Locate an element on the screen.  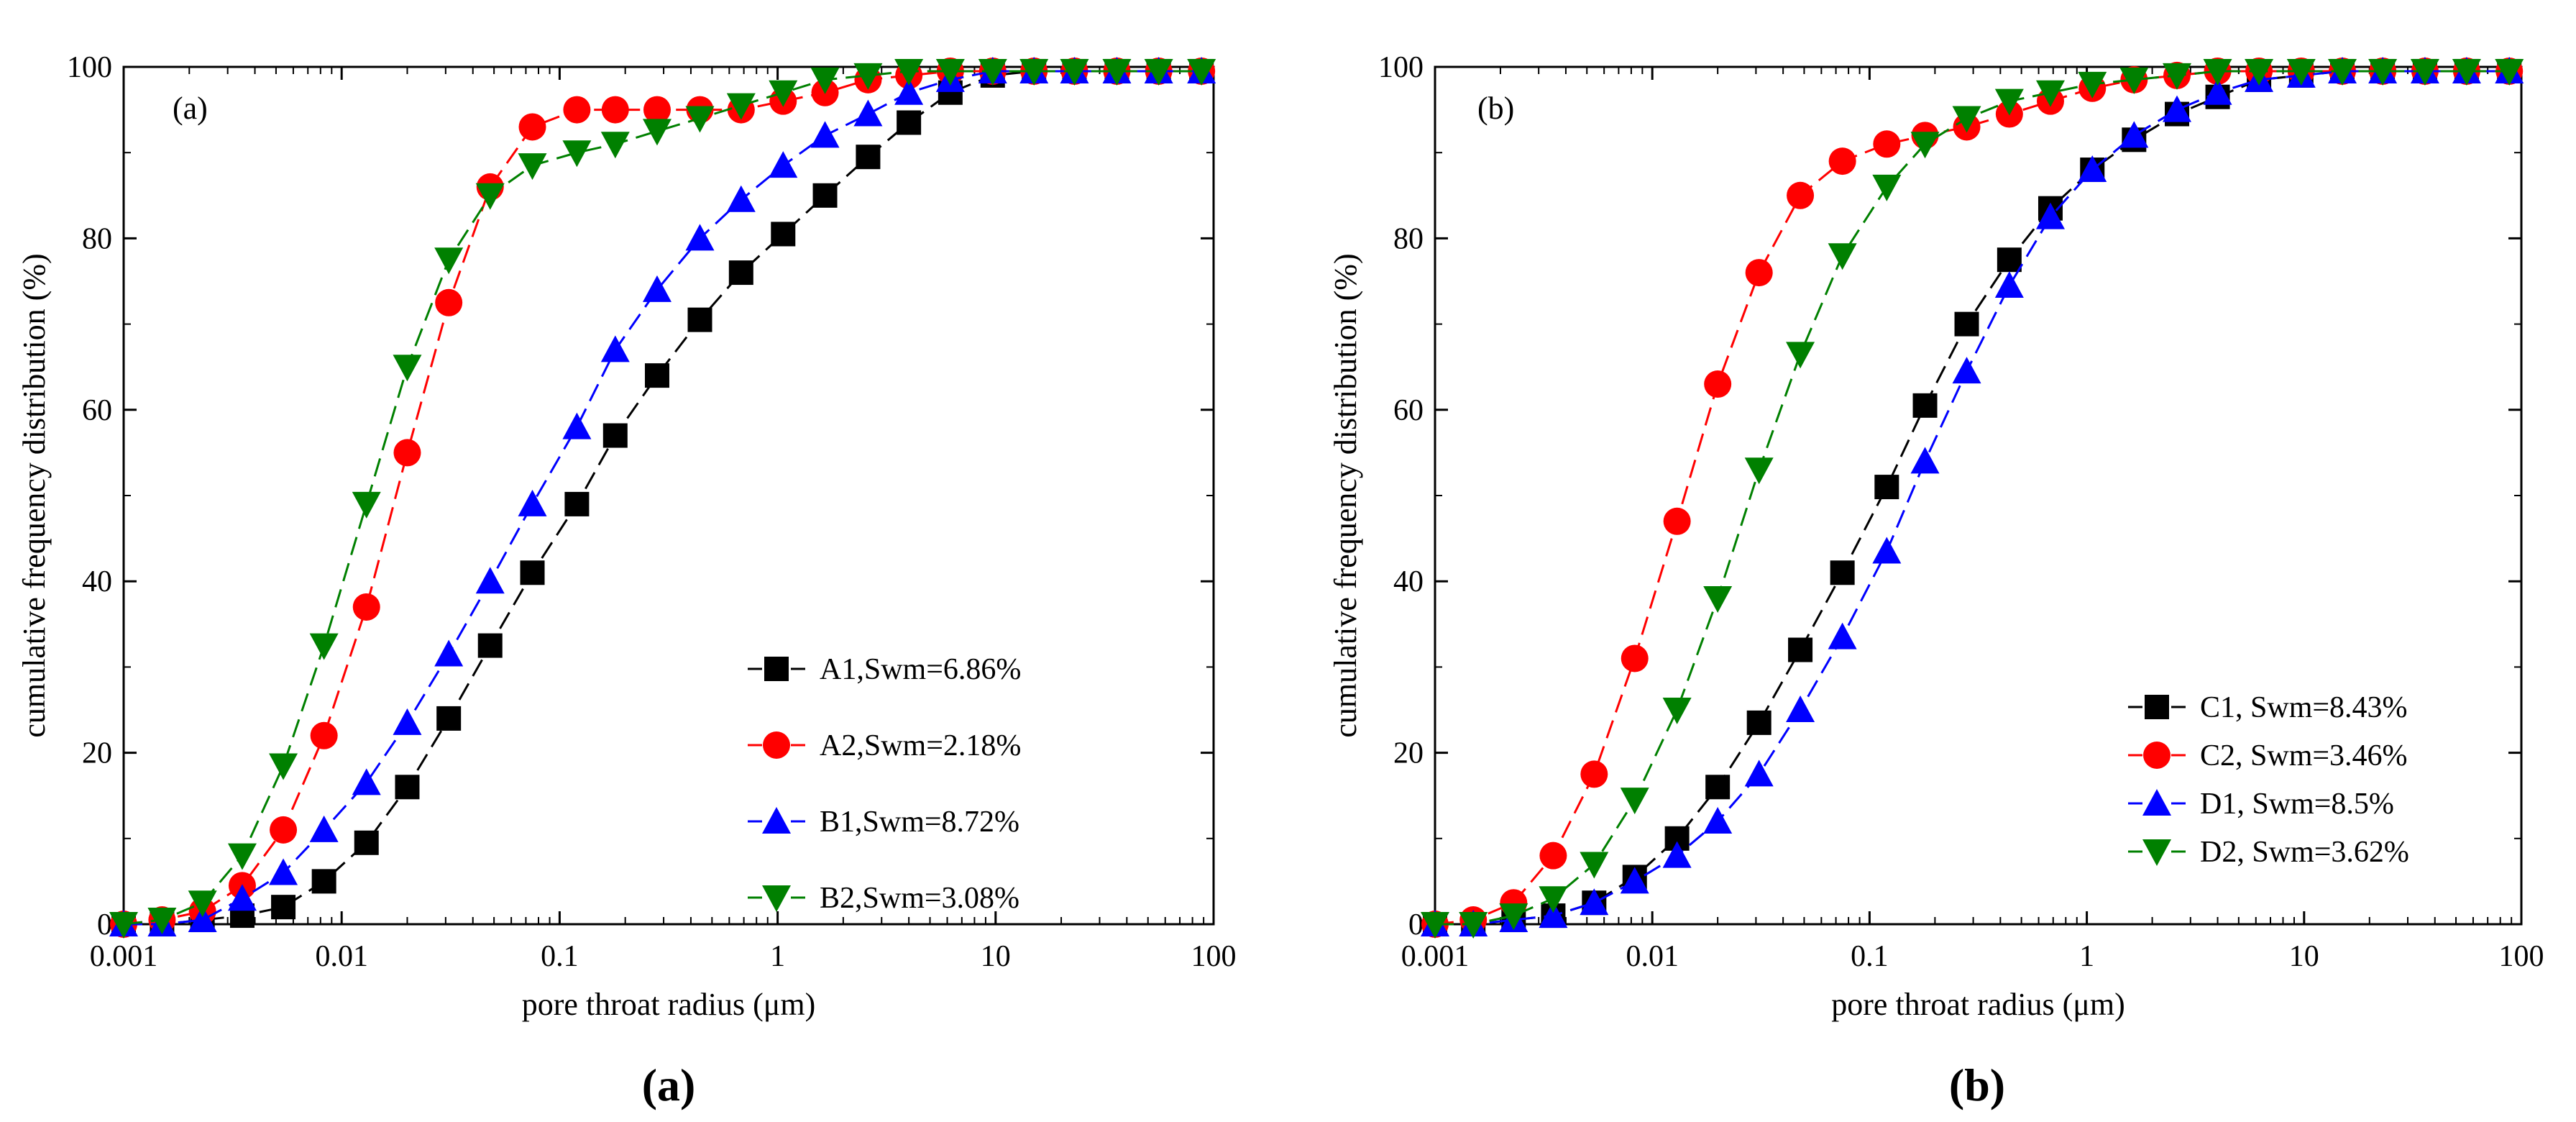
panel-b-tag: (b) is located at coordinates (1496, 108).